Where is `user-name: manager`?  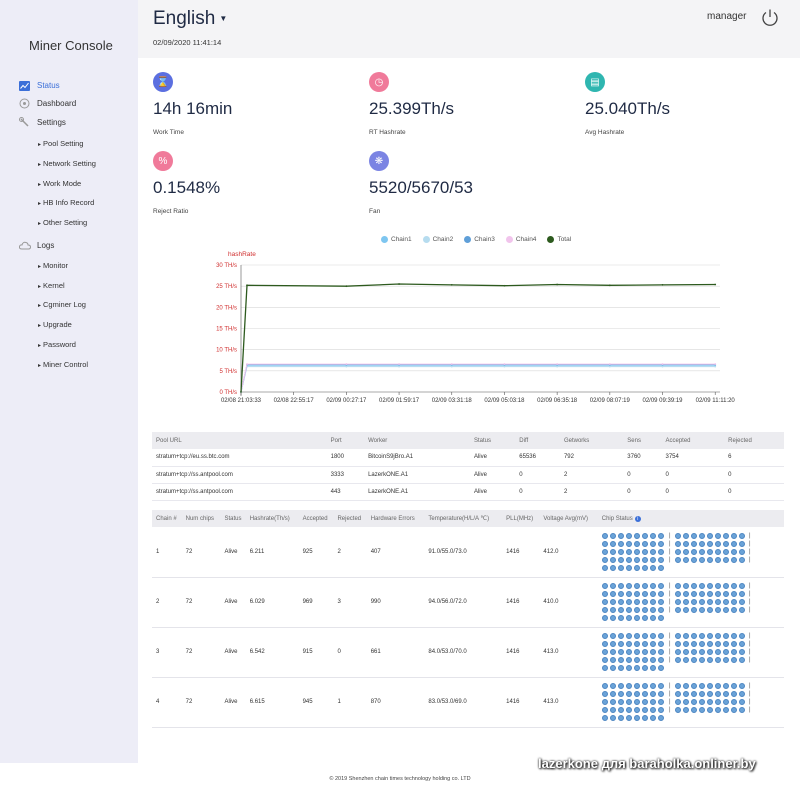 user-name: manager is located at coordinates (727, 16).